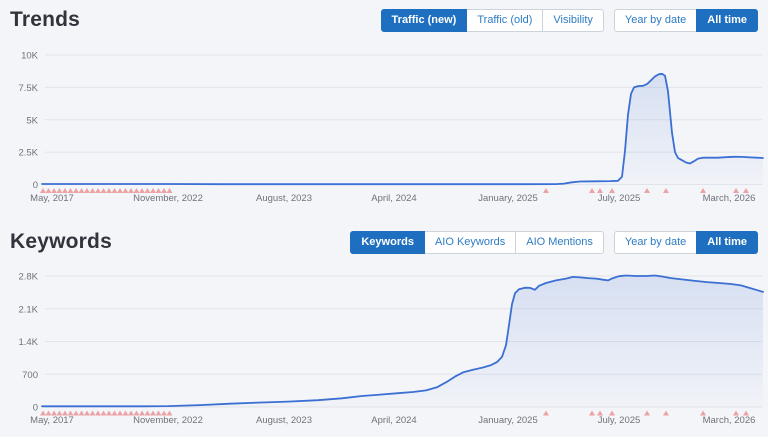 The height and width of the screenshot is (437, 768). Describe the element at coordinates (727, 242) in the screenshot. I see `keywords-btn-all-time: All time` at that location.